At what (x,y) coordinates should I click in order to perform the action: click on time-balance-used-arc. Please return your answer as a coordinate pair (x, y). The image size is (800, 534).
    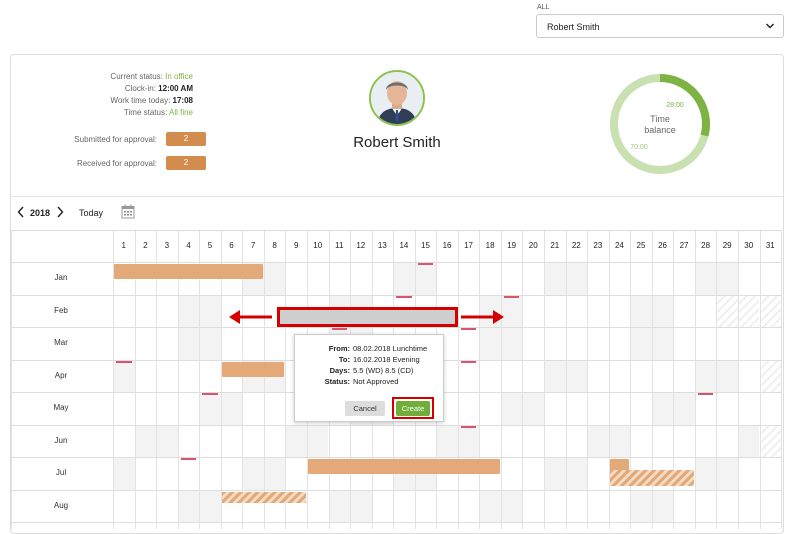
    Looking at the image, I should click on (660, 124).